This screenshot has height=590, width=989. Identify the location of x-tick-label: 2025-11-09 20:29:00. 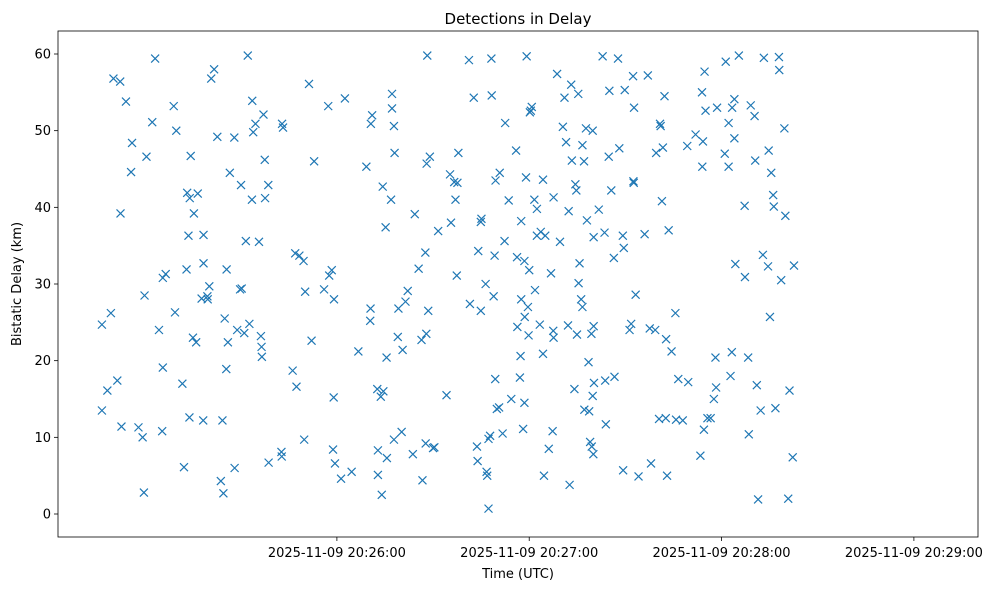
(914, 553).